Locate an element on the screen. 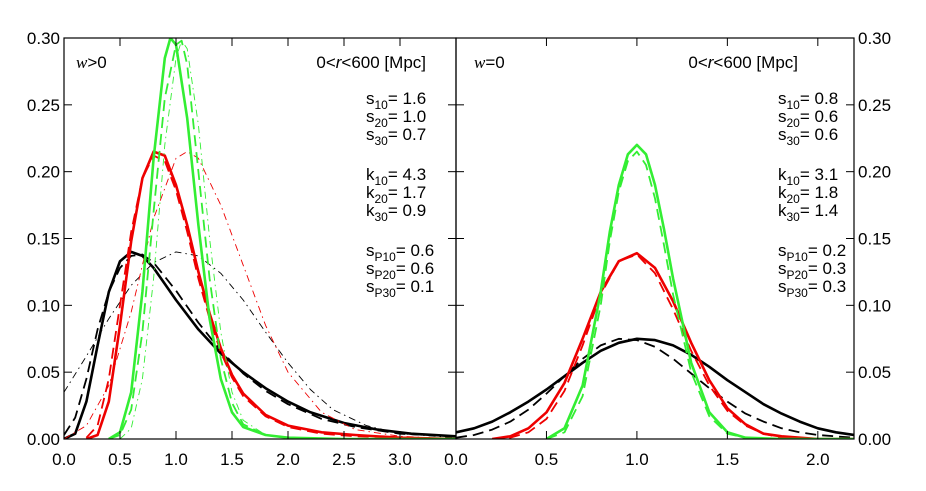 Image resolution: width=926 pixels, height=491 pixels. right-y-tick-label: 0.25 is located at coordinates (874, 105).